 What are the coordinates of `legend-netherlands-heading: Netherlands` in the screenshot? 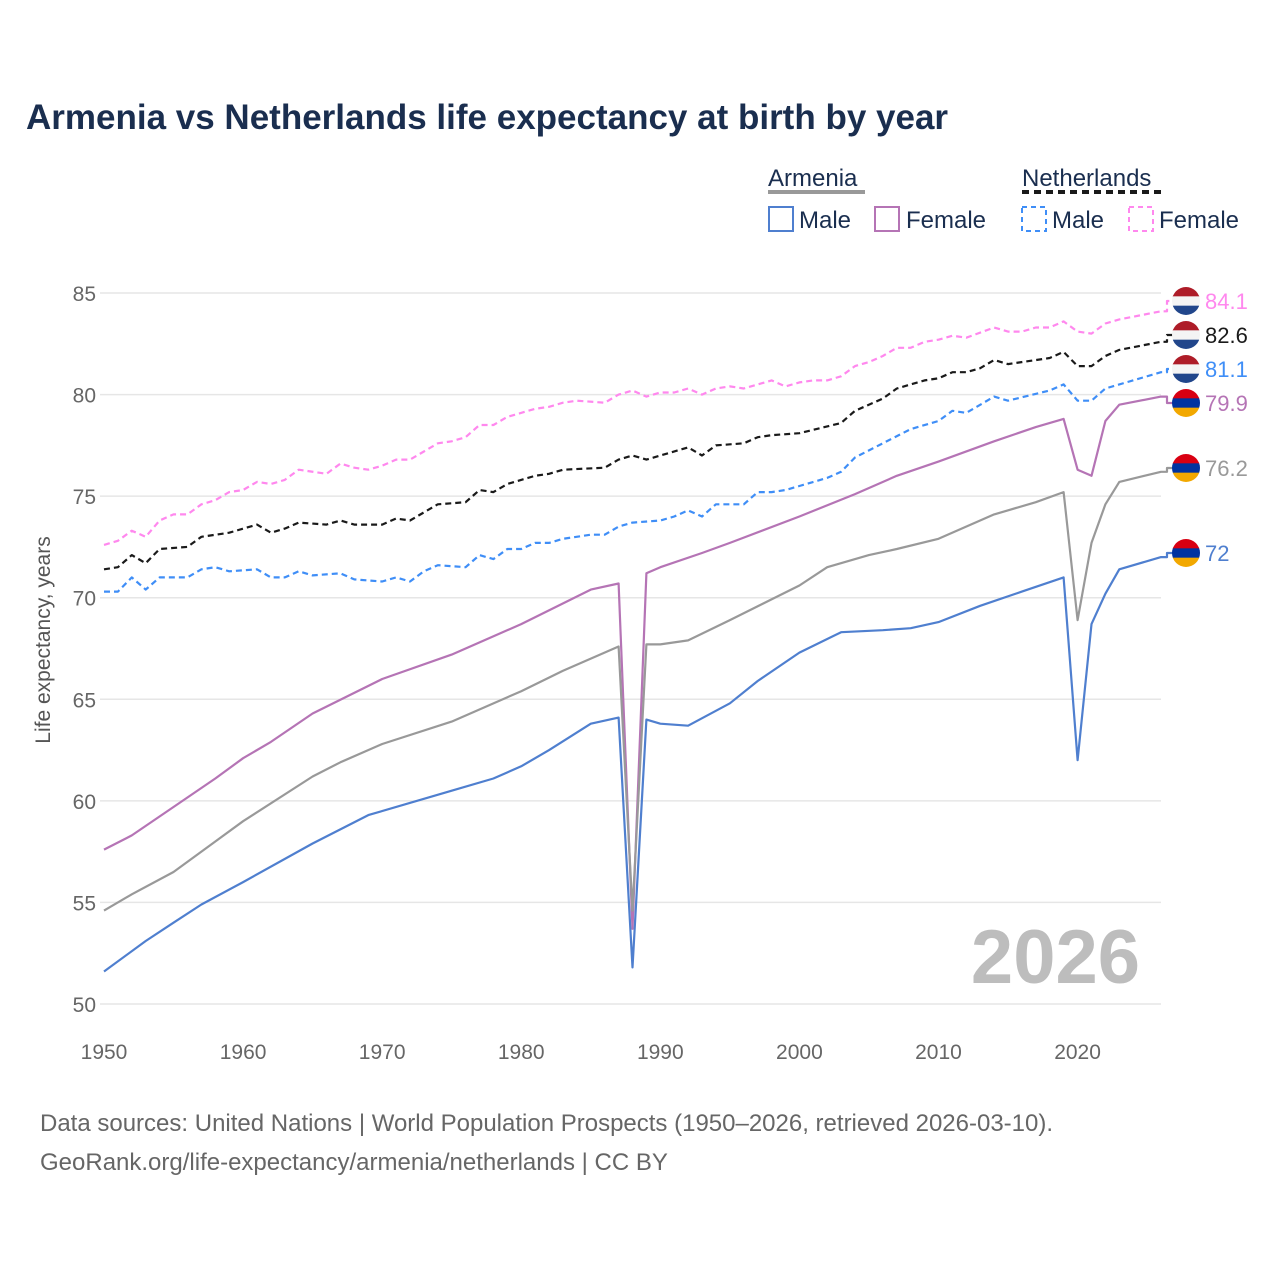 It's located at (1086, 178).